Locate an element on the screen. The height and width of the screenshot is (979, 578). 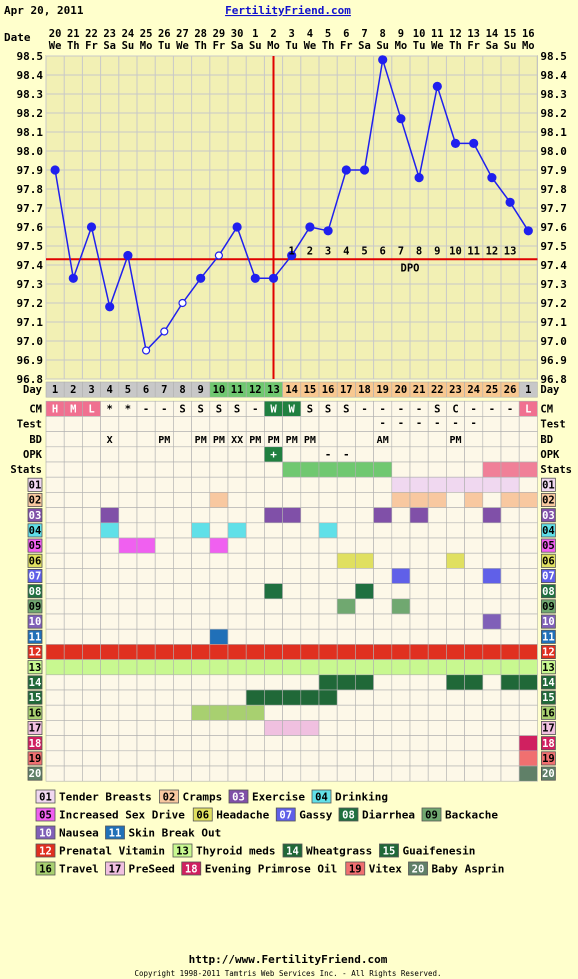
row-label-right: 04 is located at coordinates (548, 531).